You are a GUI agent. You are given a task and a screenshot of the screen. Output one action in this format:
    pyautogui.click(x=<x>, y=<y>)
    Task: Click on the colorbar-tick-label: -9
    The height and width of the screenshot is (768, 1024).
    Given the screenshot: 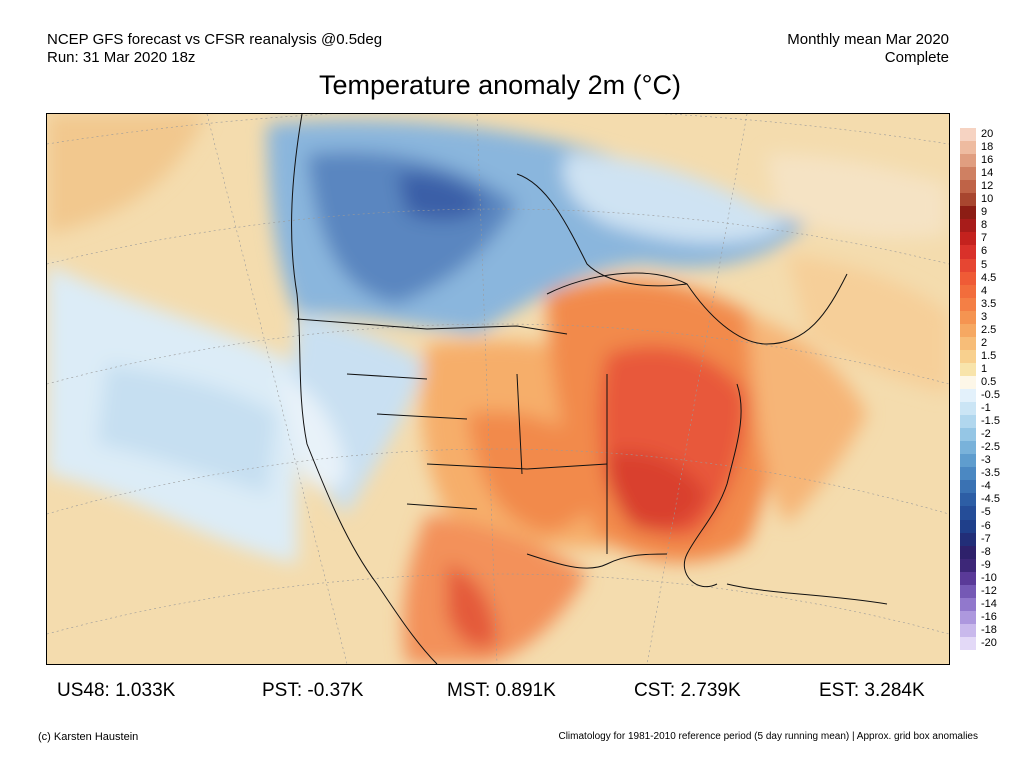 What is the action you would take?
    pyautogui.click(x=986, y=564)
    